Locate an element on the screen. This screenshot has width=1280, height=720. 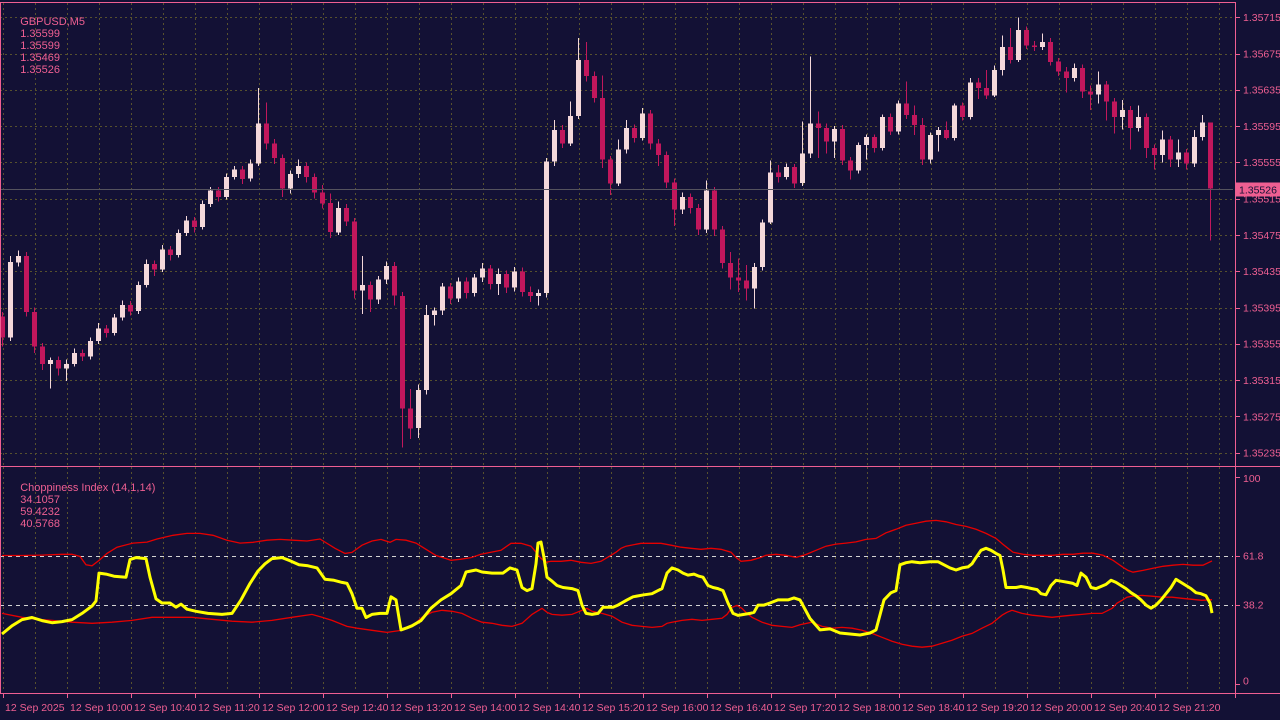
time-axis-label: 12 Sep 17:20 is located at coordinates (805, 708).